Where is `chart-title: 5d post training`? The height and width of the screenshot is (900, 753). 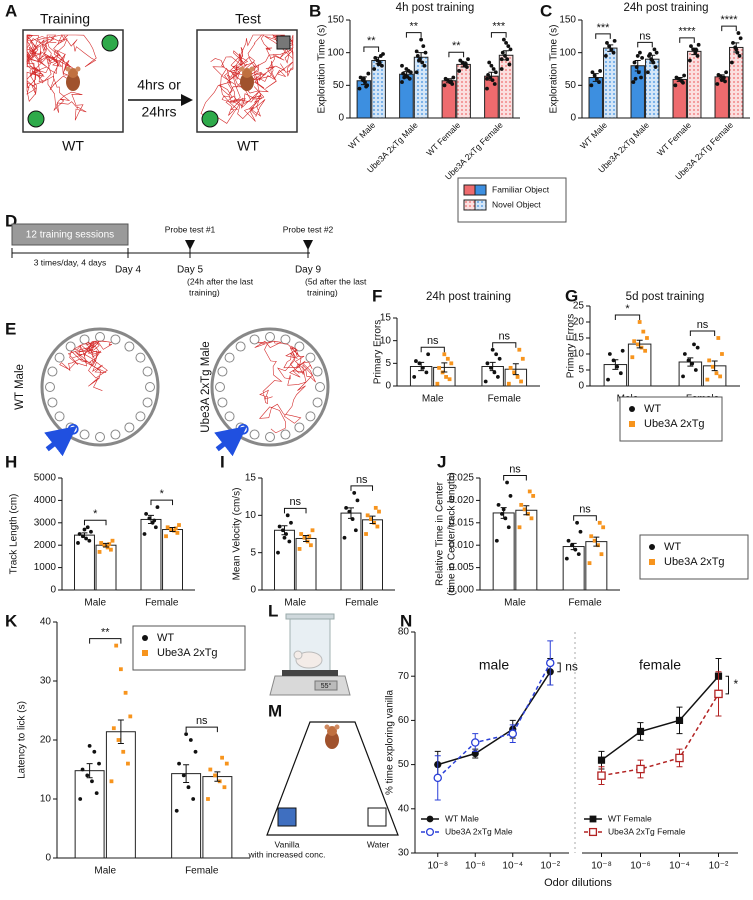
chart-title: 5d post training is located at coordinates (665, 297).